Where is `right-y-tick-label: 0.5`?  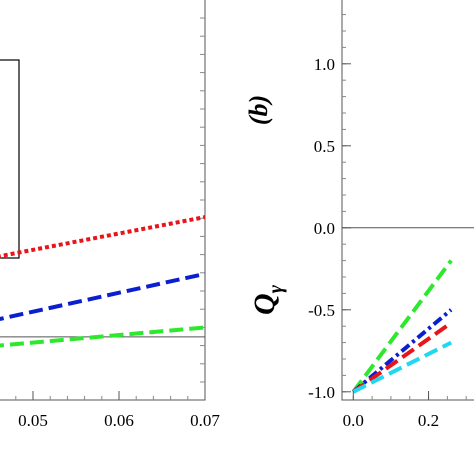
right-y-tick-label: 0.5 is located at coordinates (324, 146).